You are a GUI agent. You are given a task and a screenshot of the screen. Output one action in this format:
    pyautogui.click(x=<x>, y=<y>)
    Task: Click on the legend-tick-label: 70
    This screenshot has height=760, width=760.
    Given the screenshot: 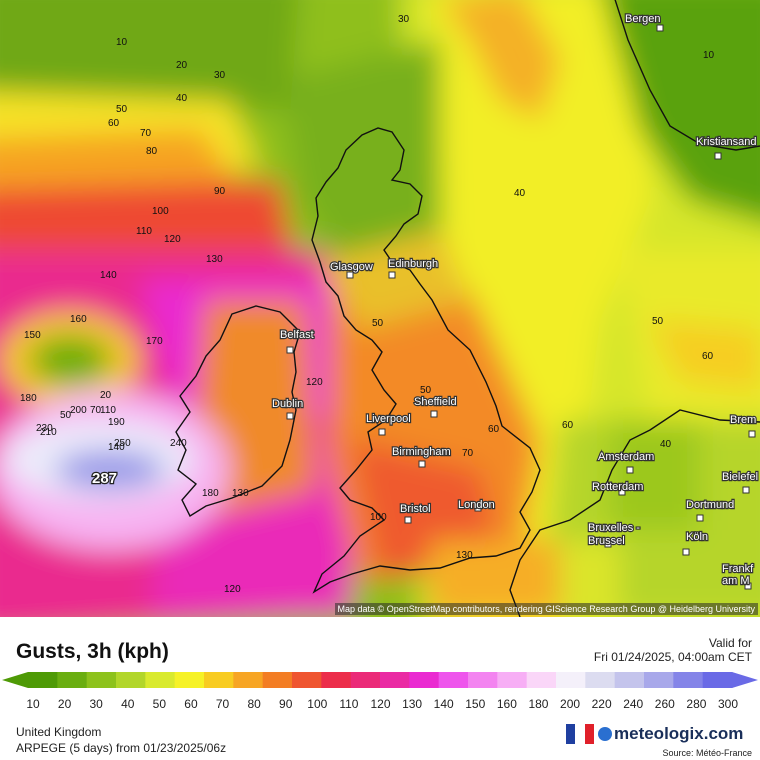 What is the action you would take?
    pyautogui.click(x=223, y=704)
    